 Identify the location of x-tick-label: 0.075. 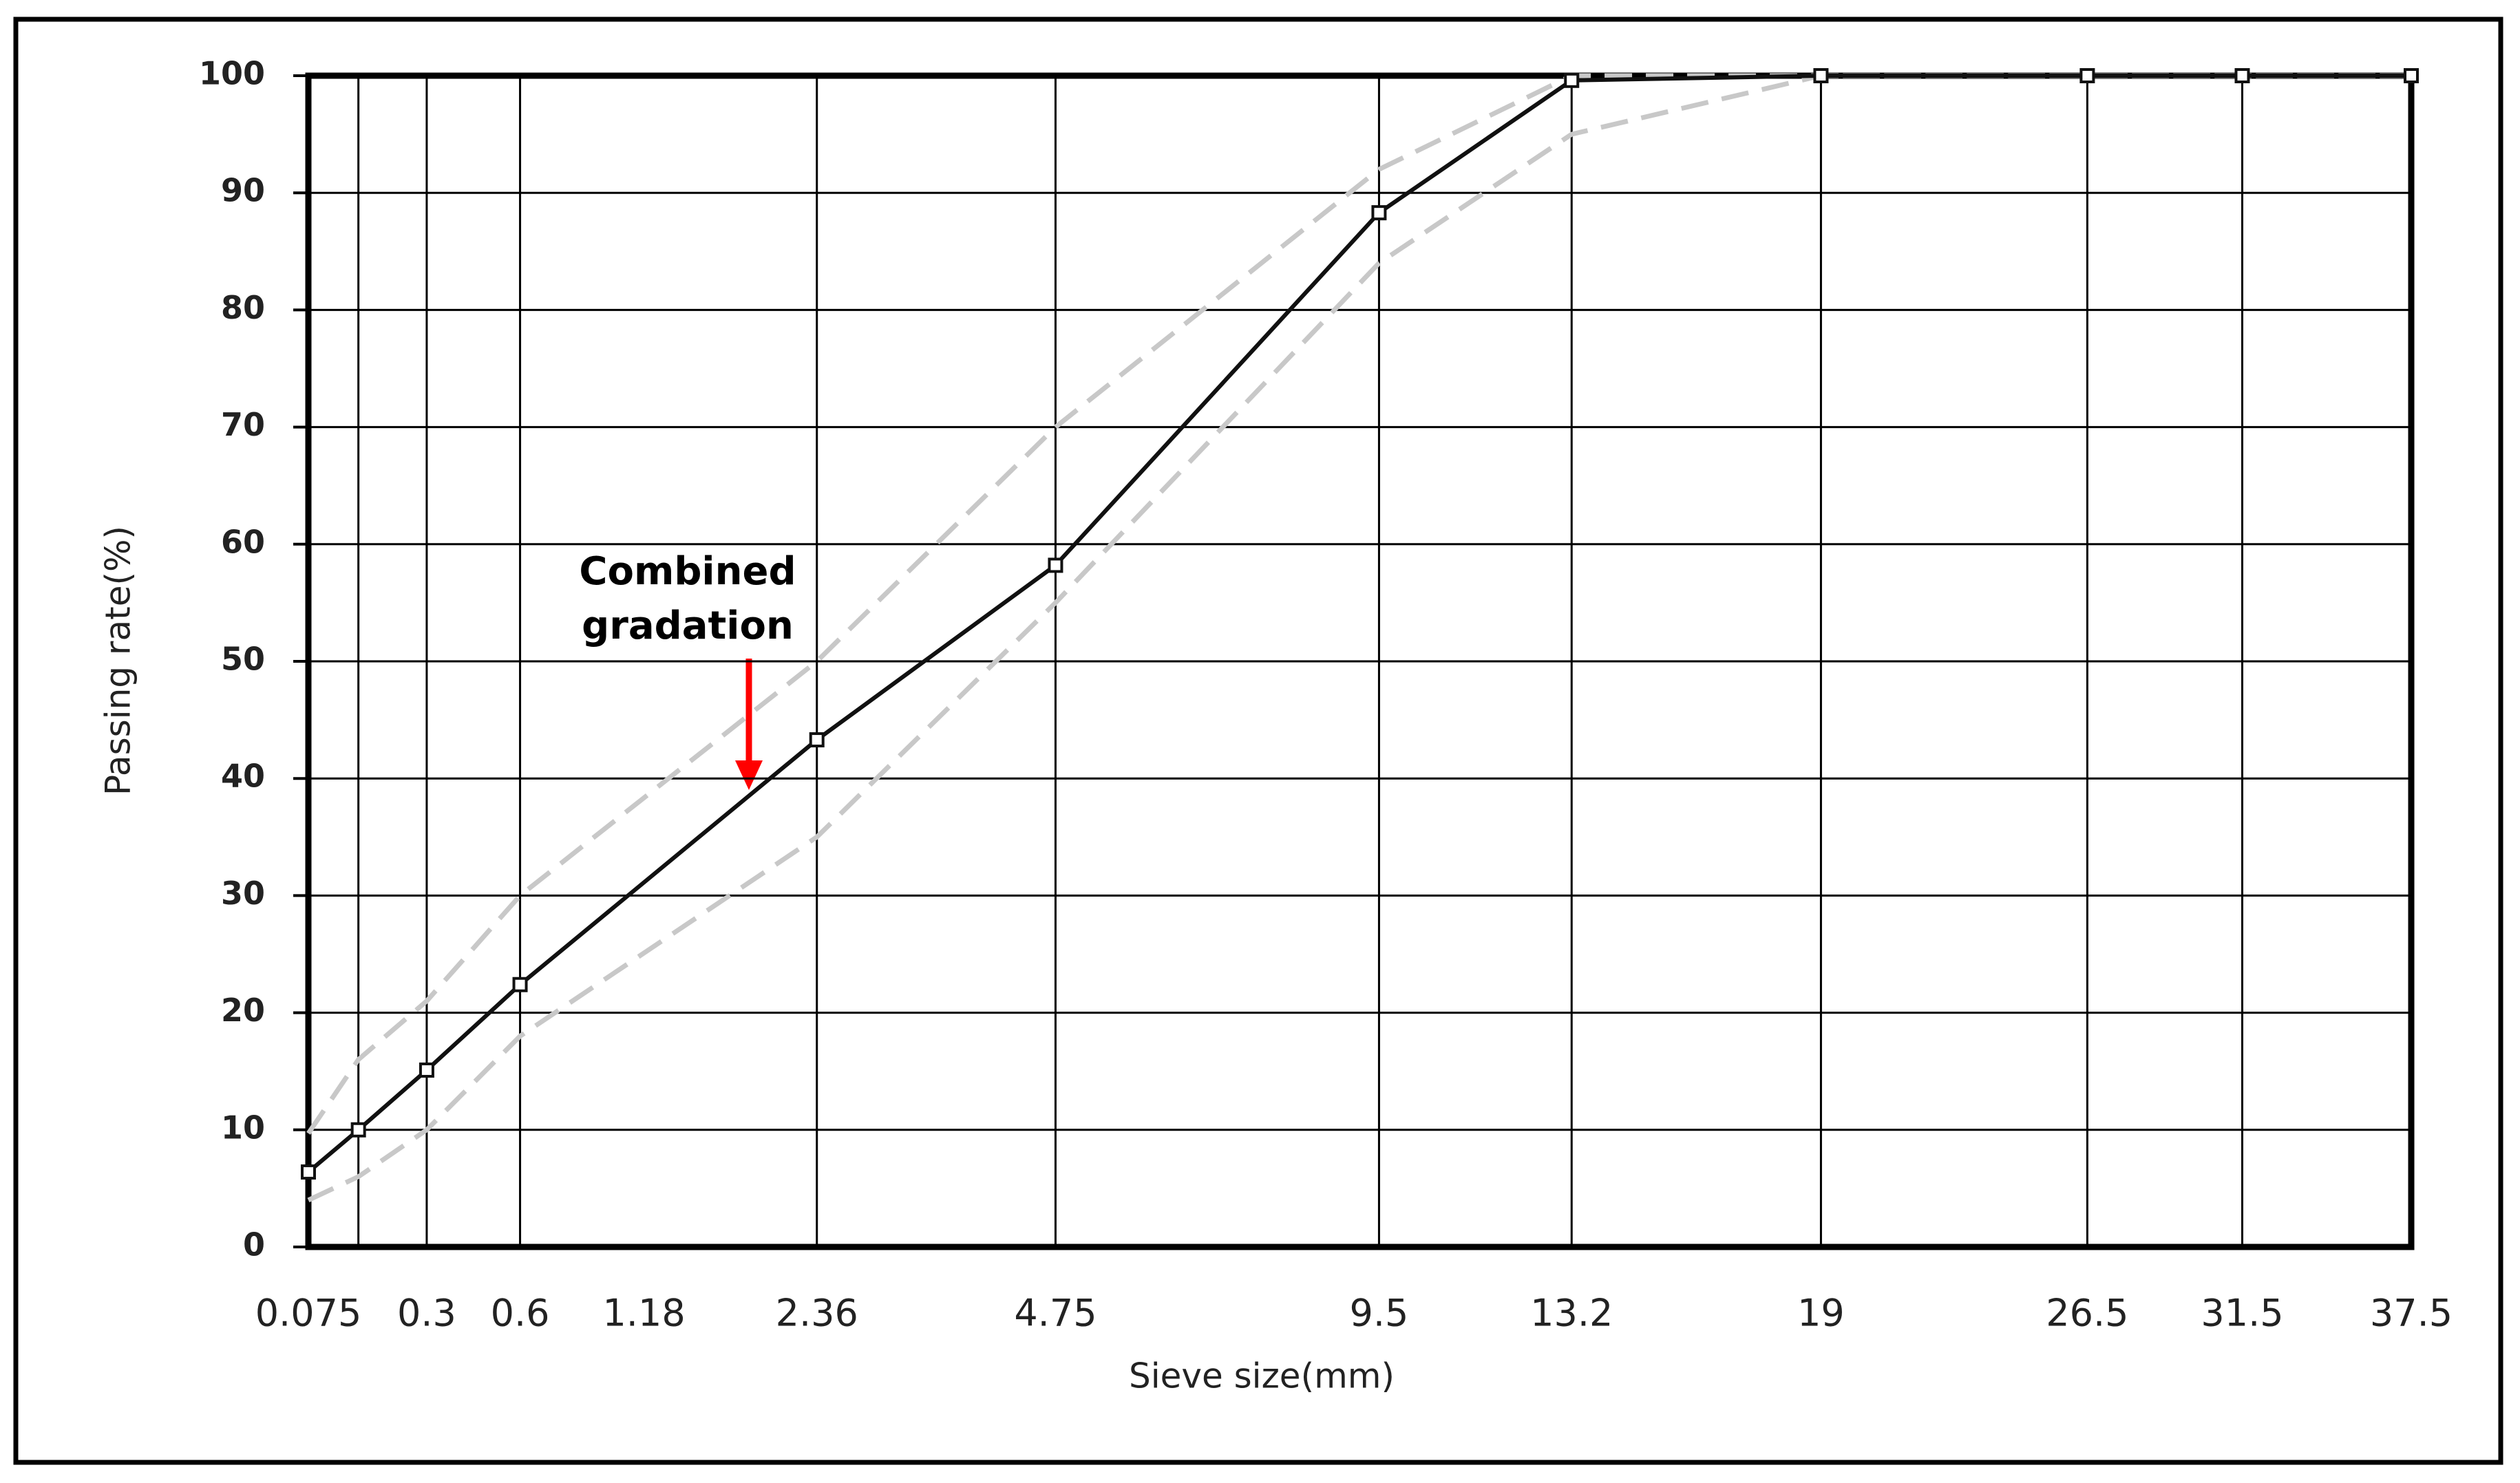
(308, 1313).